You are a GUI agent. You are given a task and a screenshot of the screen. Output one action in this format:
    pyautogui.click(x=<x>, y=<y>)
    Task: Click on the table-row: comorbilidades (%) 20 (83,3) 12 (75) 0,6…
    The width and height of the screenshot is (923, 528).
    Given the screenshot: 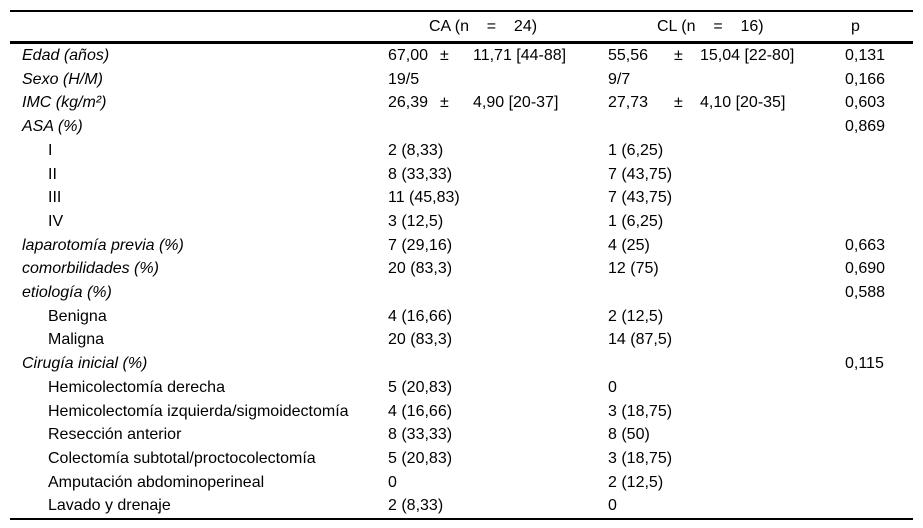 What is the action you would take?
    pyautogui.click(x=461, y=269)
    